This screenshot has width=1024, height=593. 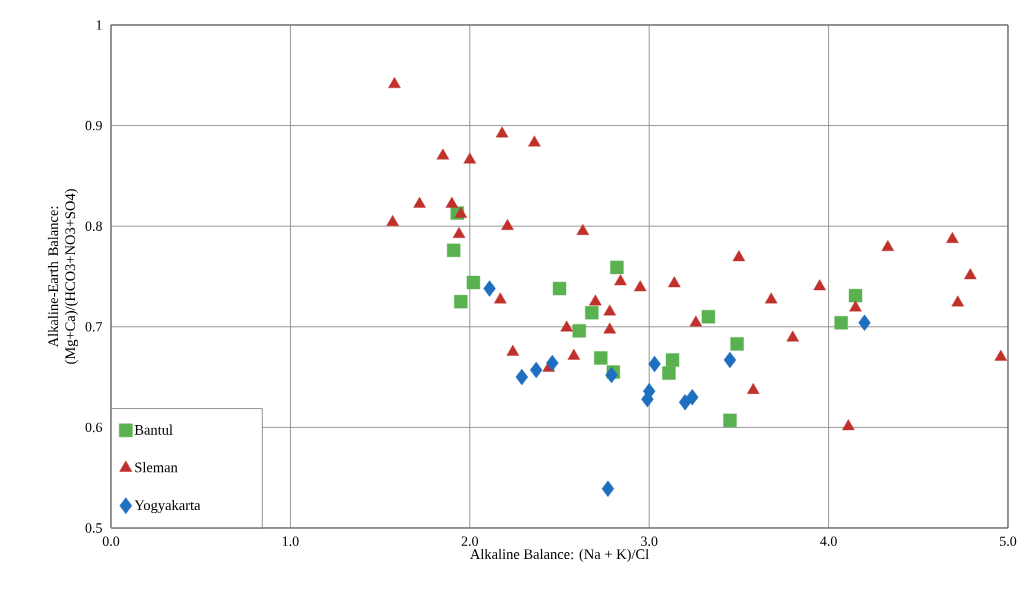 I want to click on x-tick-label: 3.0, so click(x=649, y=541).